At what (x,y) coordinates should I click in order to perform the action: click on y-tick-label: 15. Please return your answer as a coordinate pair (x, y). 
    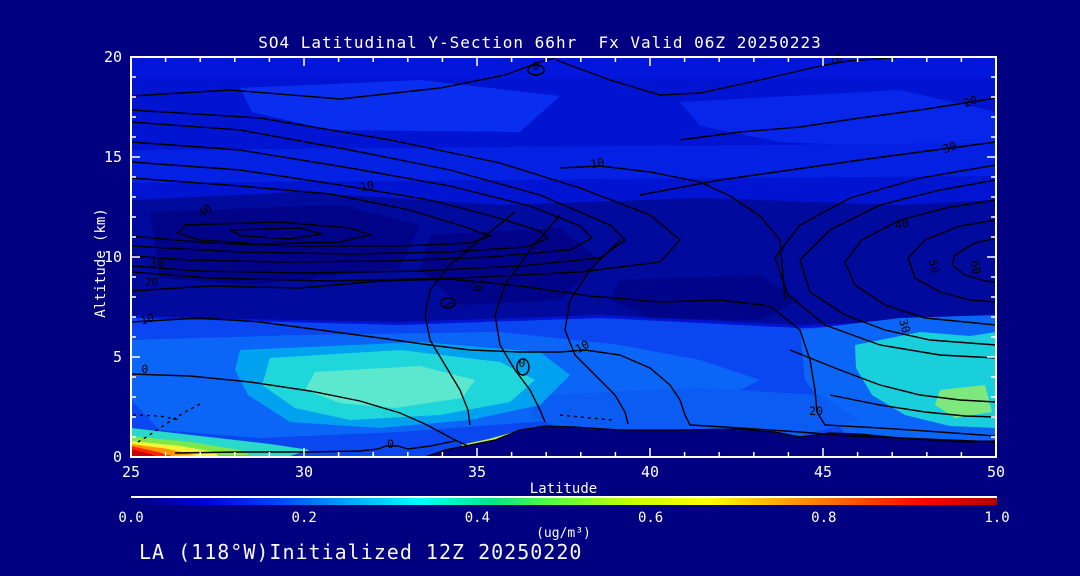
    Looking at the image, I should click on (113, 157).